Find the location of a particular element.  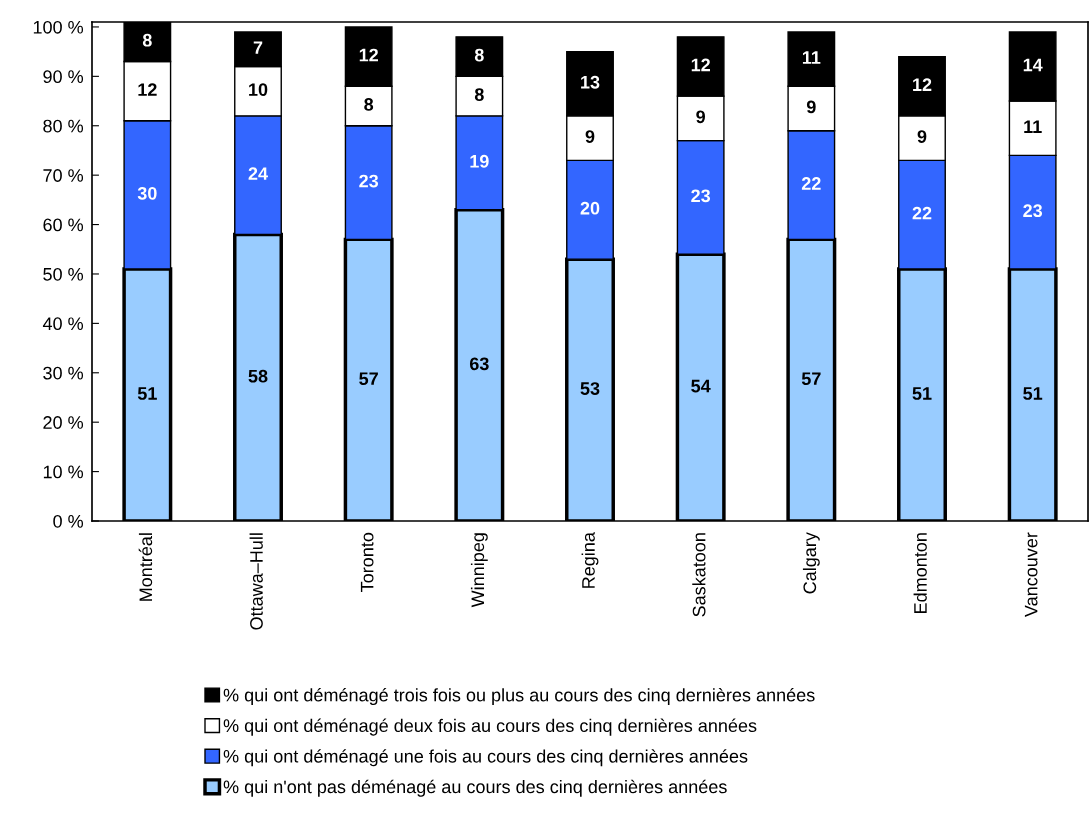

data-label: 30 is located at coordinates (147, 193).